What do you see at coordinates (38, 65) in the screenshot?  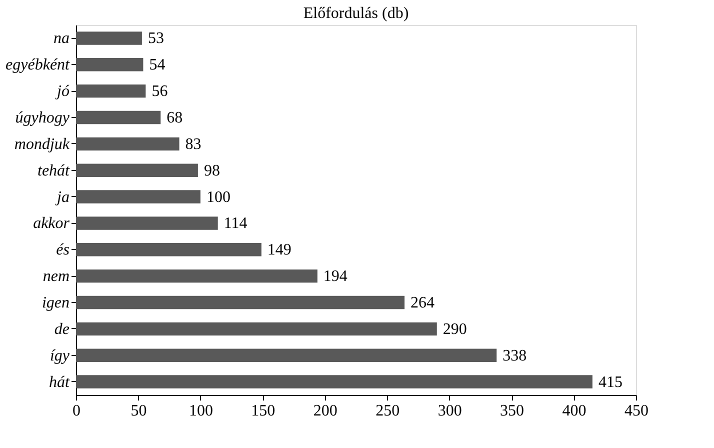 I see `y-tick-label: egyébként` at bounding box center [38, 65].